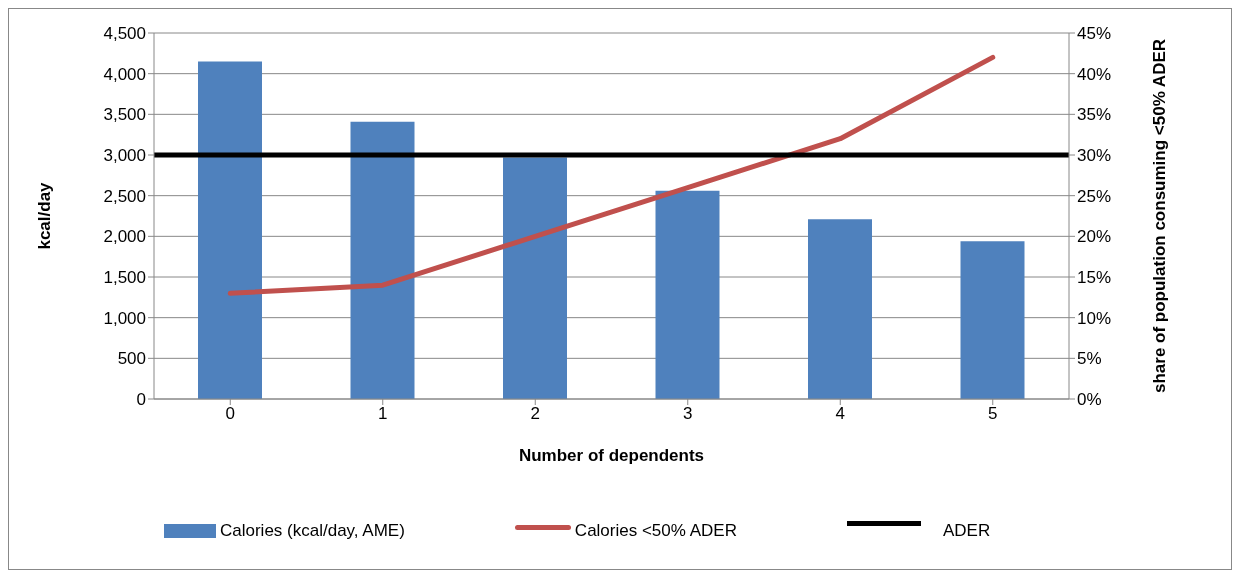 Image resolution: width=1236 pixels, height=577 pixels. I want to click on legend-label: Calories (kcal/day, AME), so click(312, 531).